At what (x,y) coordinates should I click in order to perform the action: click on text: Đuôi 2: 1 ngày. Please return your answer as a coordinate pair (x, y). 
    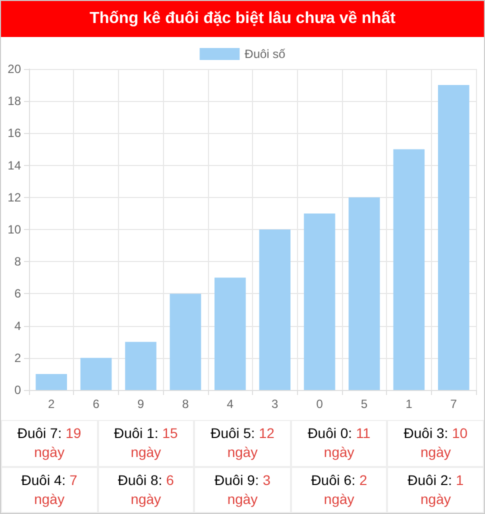
    Looking at the image, I should click on (436, 490).